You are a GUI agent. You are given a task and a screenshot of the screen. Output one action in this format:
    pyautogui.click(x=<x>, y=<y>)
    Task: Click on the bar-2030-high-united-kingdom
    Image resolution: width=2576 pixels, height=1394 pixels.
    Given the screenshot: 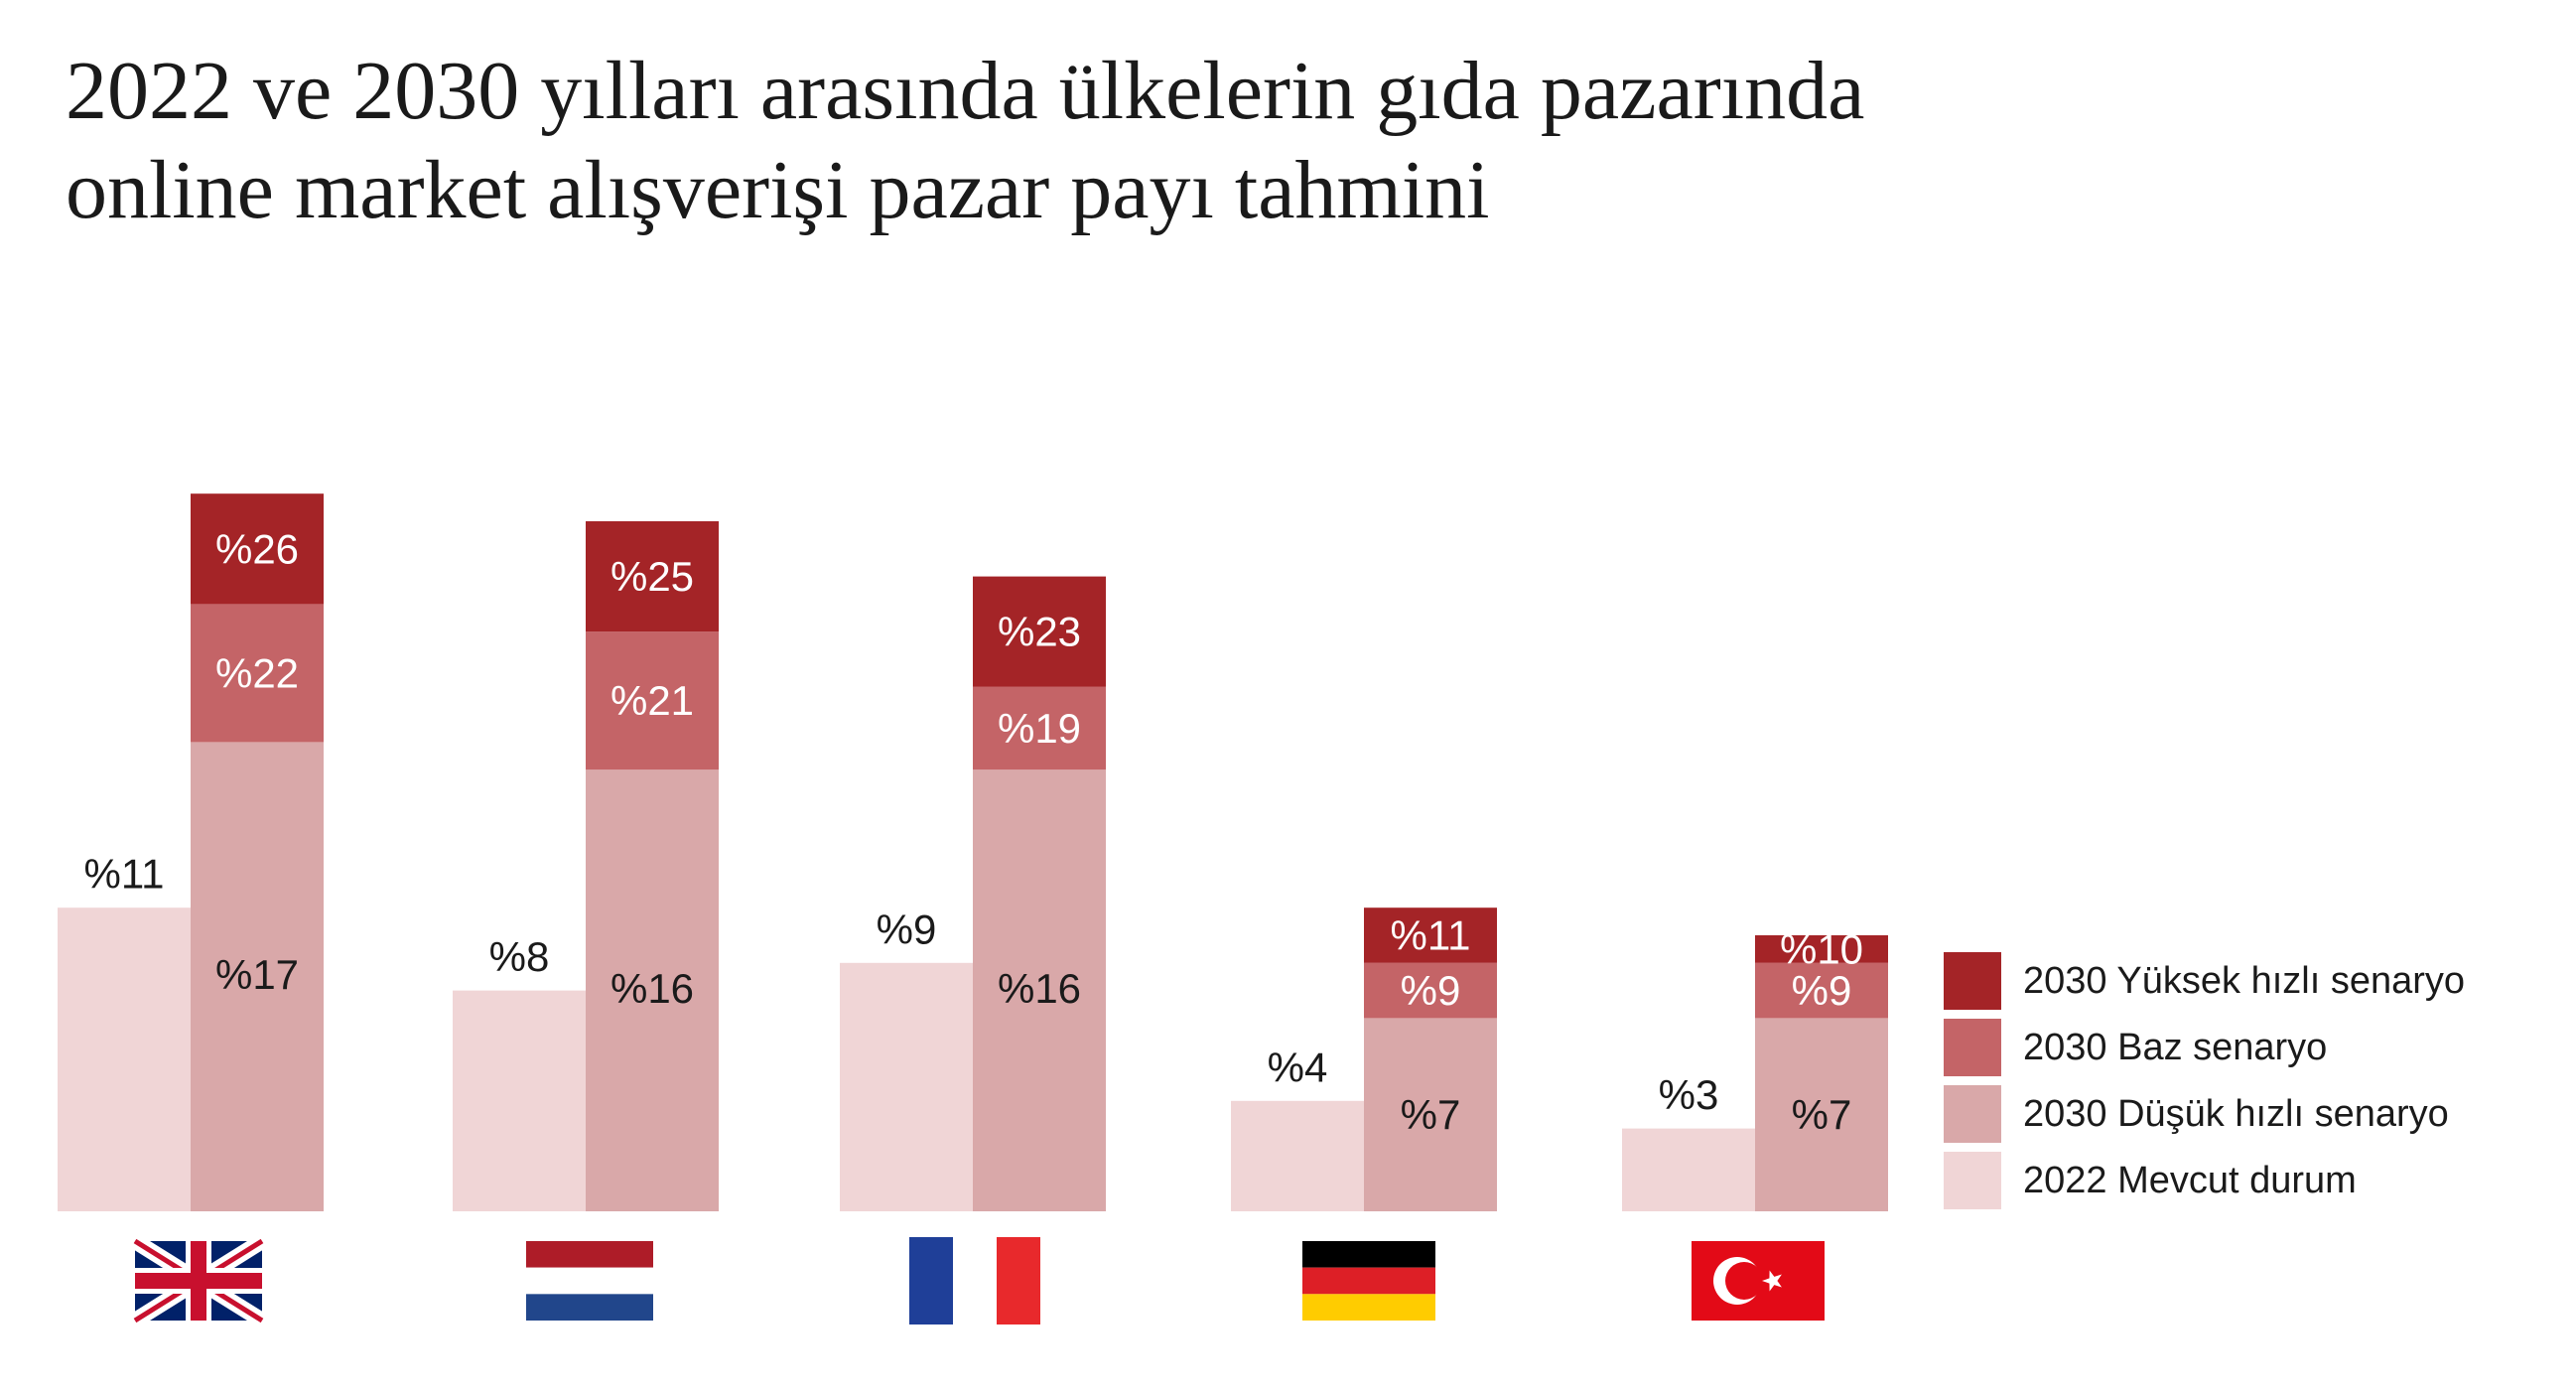 What is the action you would take?
    pyautogui.click(x=257, y=549)
    